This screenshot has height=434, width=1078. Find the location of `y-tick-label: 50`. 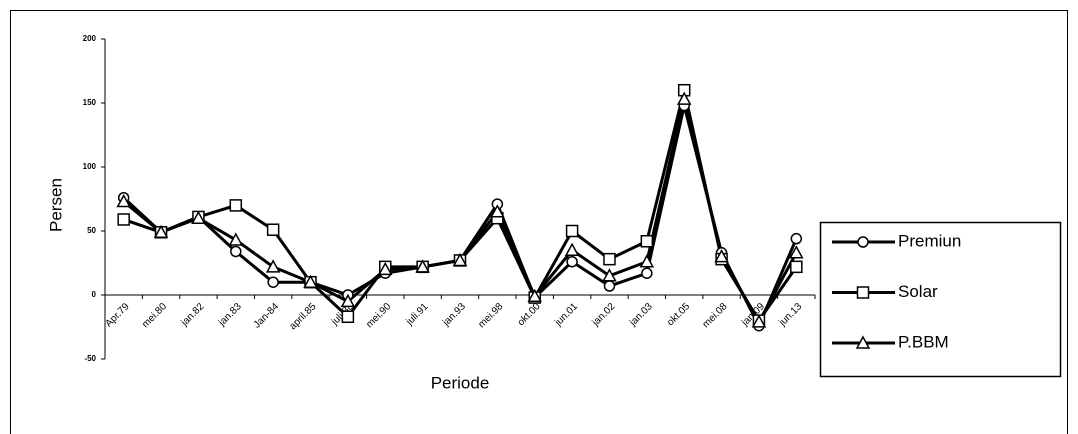

y-tick-label: 50 is located at coordinates (91, 230).